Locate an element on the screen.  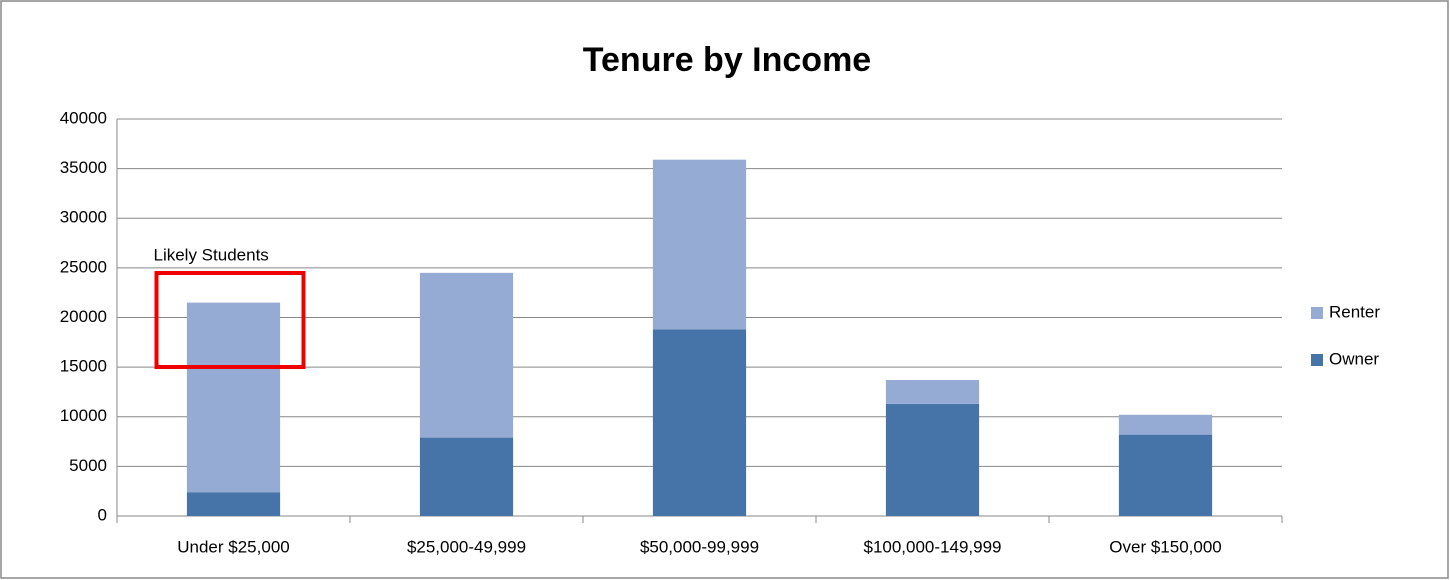
legend-label: Renter is located at coordinates (1354, 311).